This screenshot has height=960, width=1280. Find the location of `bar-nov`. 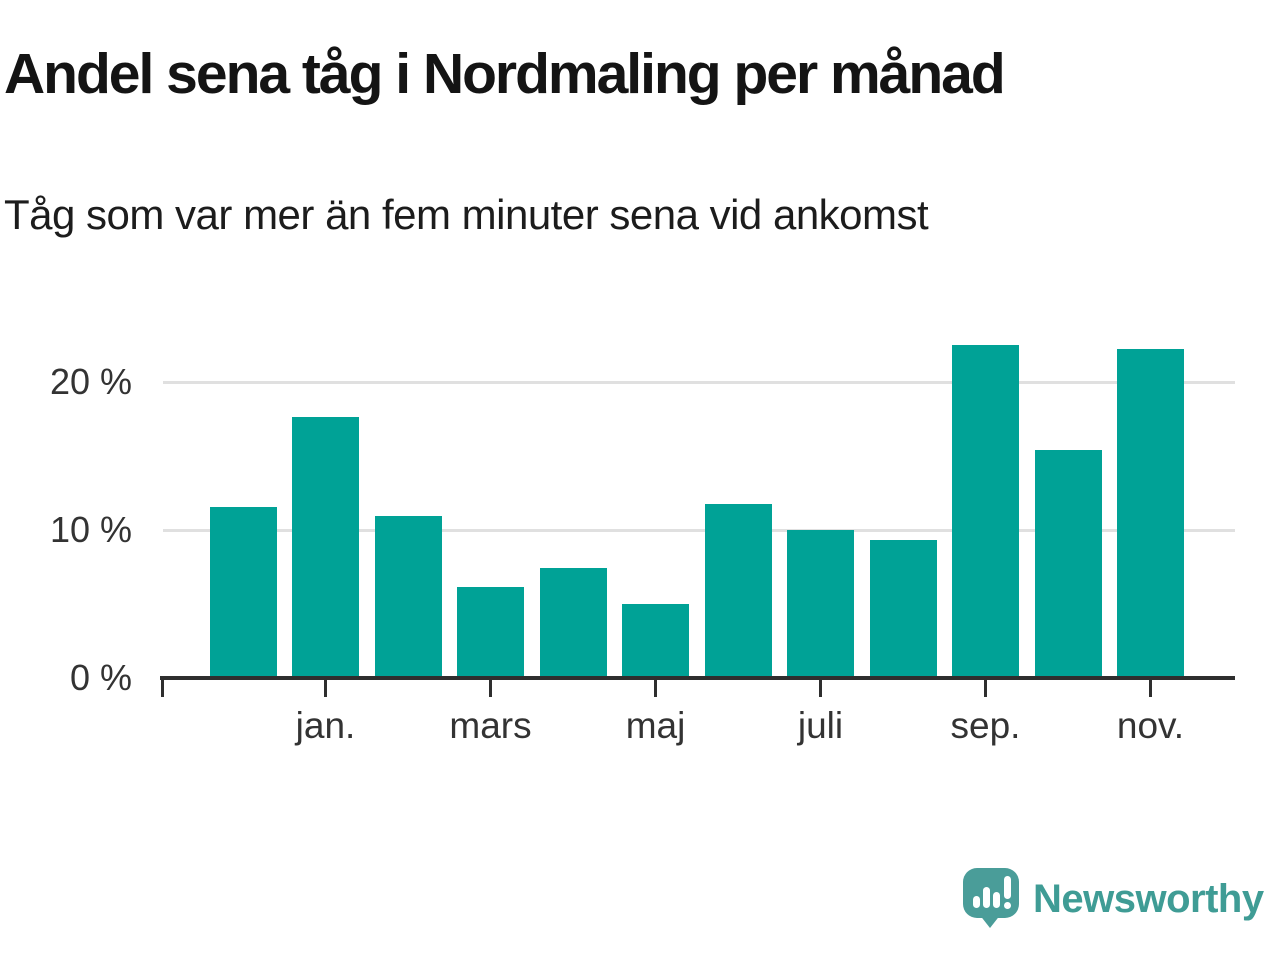

bar-nov is located at coordinates (1150, 513).